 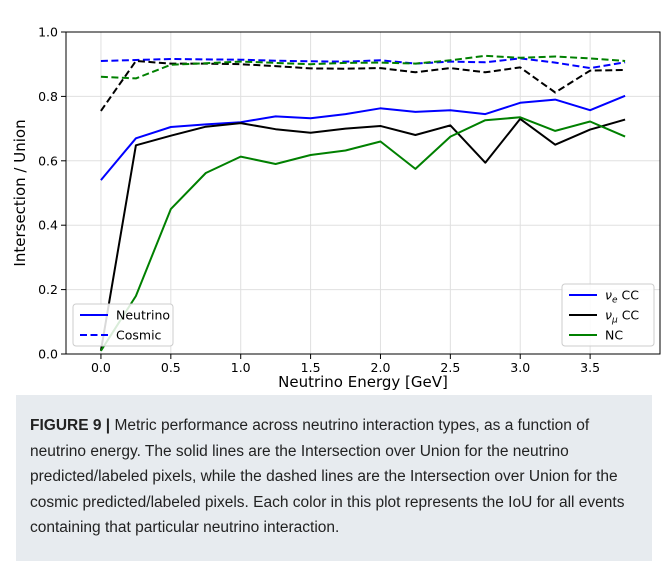 What do you see at coordinates (363, 382) in the screenshot?
I see `x-axis-label: Neutrino Energy [GeV]` at bounding box center [363, 382].